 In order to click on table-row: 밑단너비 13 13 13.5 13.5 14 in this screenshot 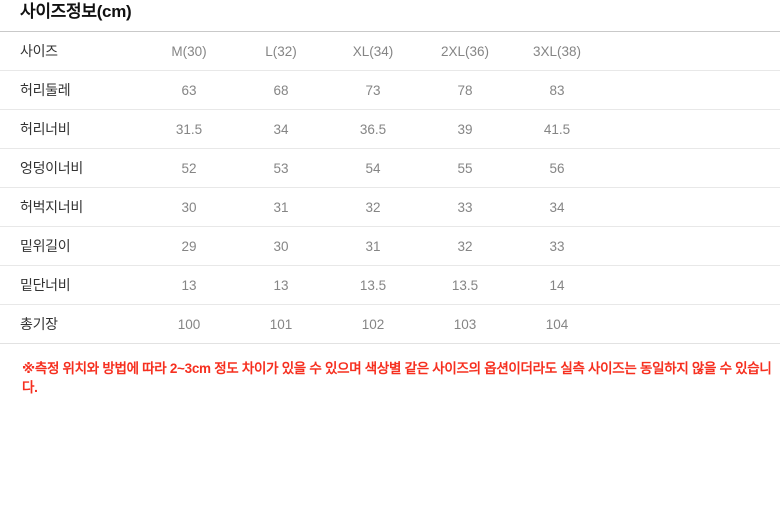, I will do `click(390, 285)`.